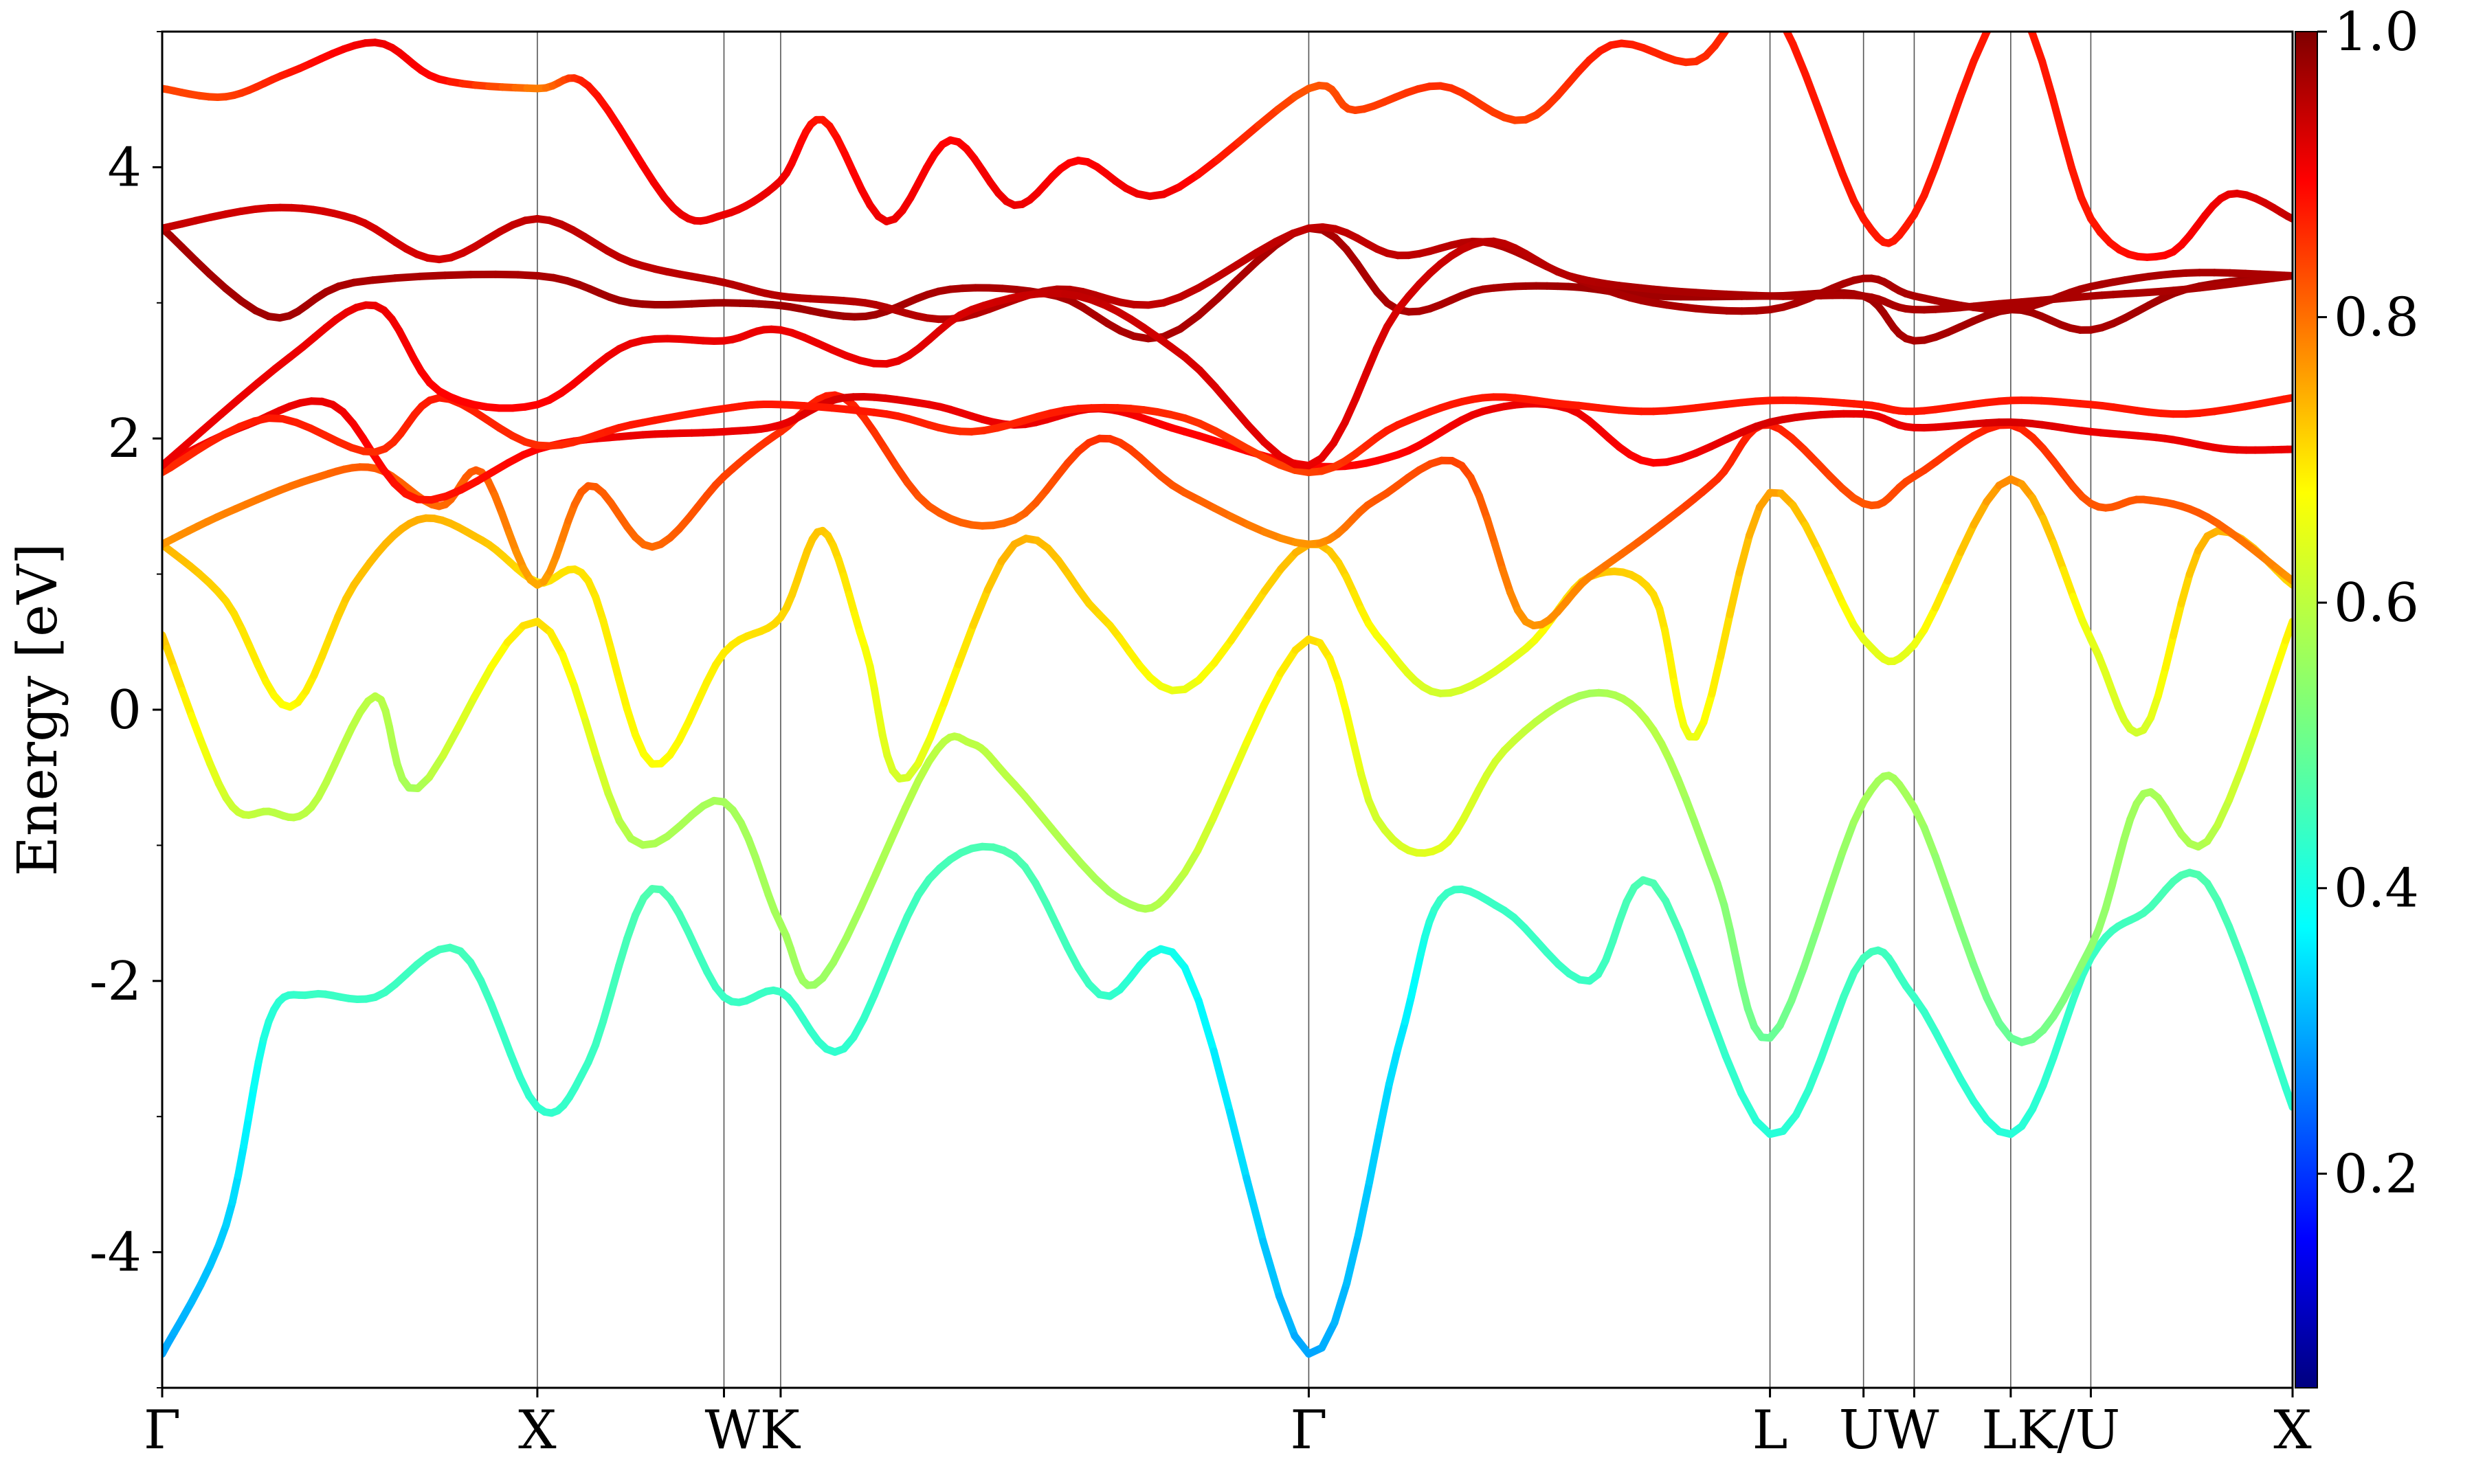 The image size is (2474, 1484). What do you see at coordinates (124, 439) in the screenshot?
I see `y-tick-label: 2` at bounding box center [124, 439].